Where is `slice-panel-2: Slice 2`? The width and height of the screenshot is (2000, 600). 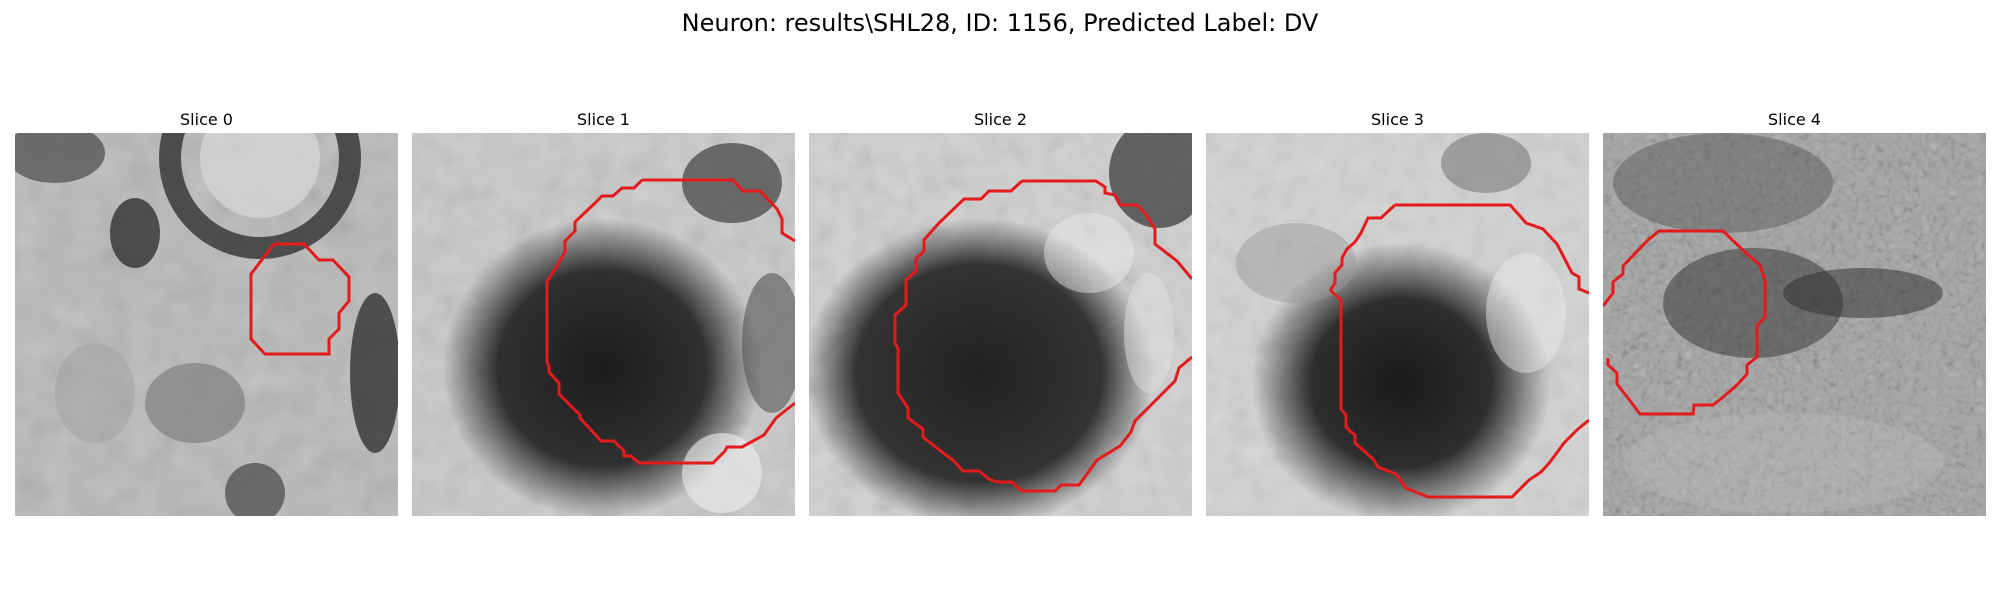
slice-panel-2: Slice 2 is located at coordinates (1000, 314).